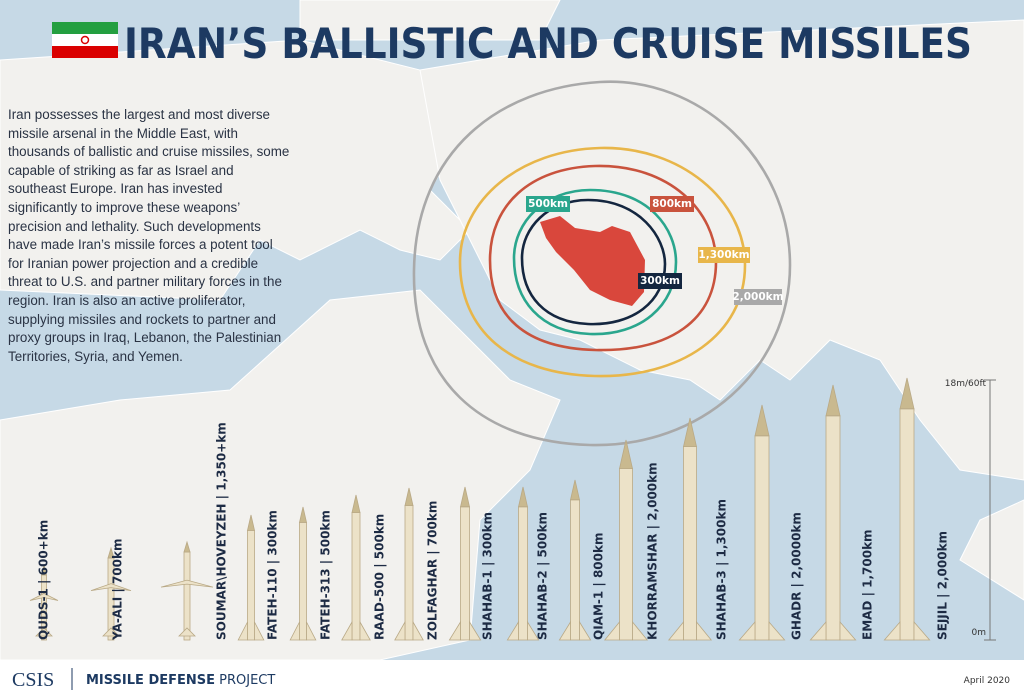 The image size is (1024, 698). Describe the element at coordinates (247, 680) in the screenshot. I see `project-rest: PROJECT` at that location.